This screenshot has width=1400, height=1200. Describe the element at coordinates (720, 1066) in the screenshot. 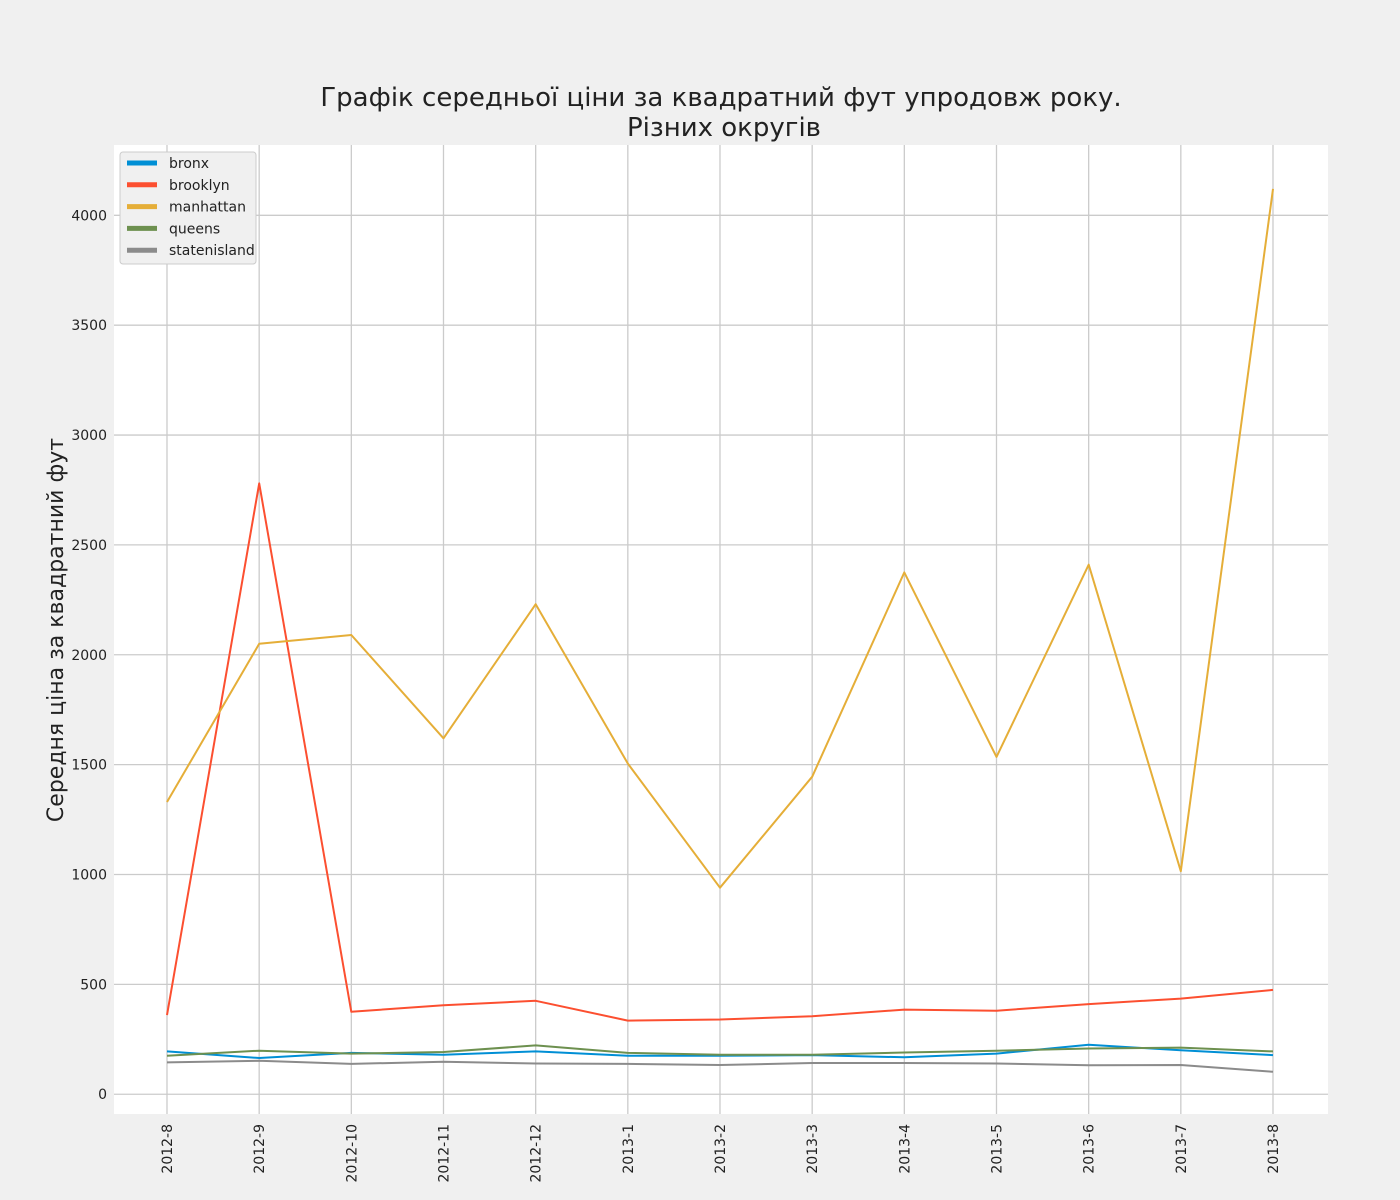

I see `series-line-statenisland` at that location.